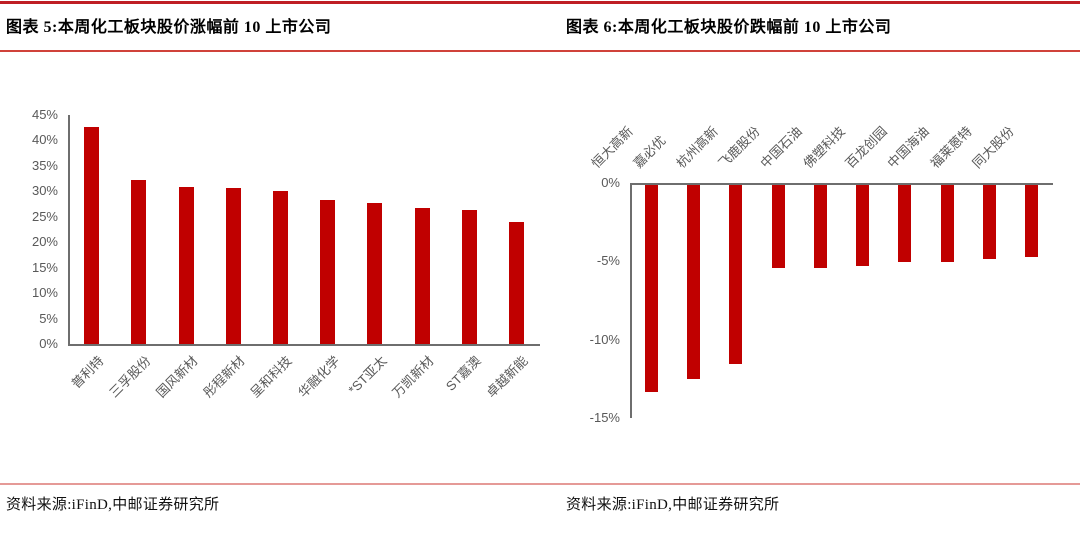 The image size is (1080, 535). Describe the element at coordinates (781, 147) in the screenshot. I see `category-label: 中国石油` at that location.